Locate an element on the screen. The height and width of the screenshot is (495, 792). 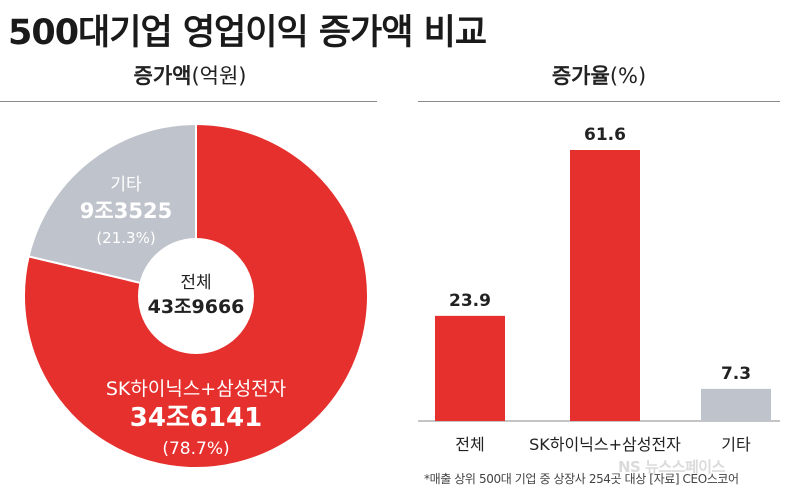
amount-panel-divider is located at coordinates (188, 101).